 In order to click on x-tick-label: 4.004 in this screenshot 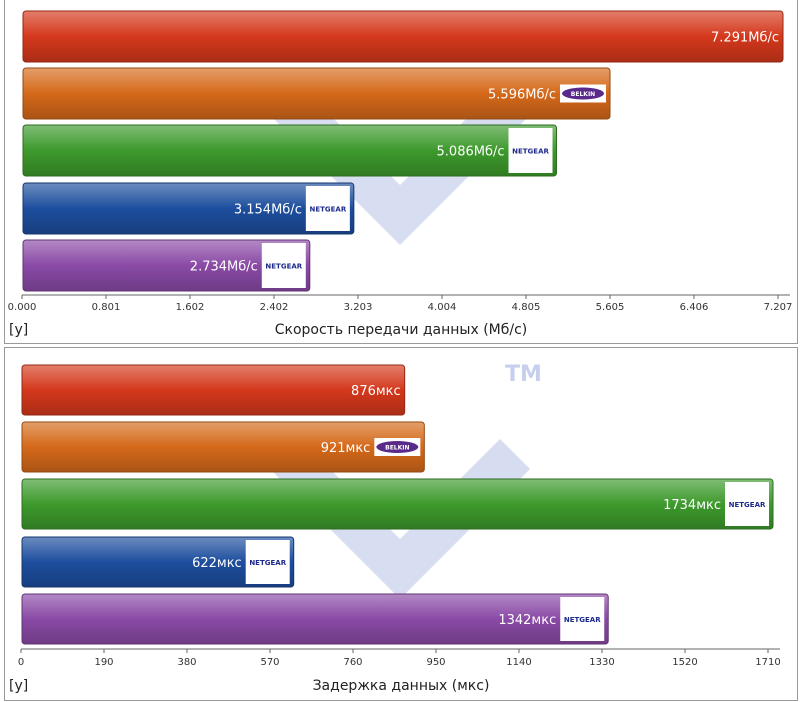, I will do `click(442, 307)`.